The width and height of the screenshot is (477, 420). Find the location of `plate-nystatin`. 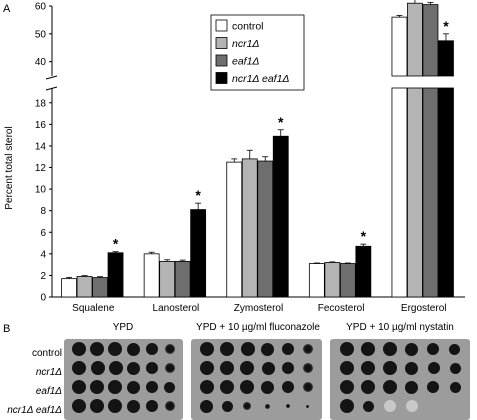

plate-nystatin is located at coordinates (400, 379).